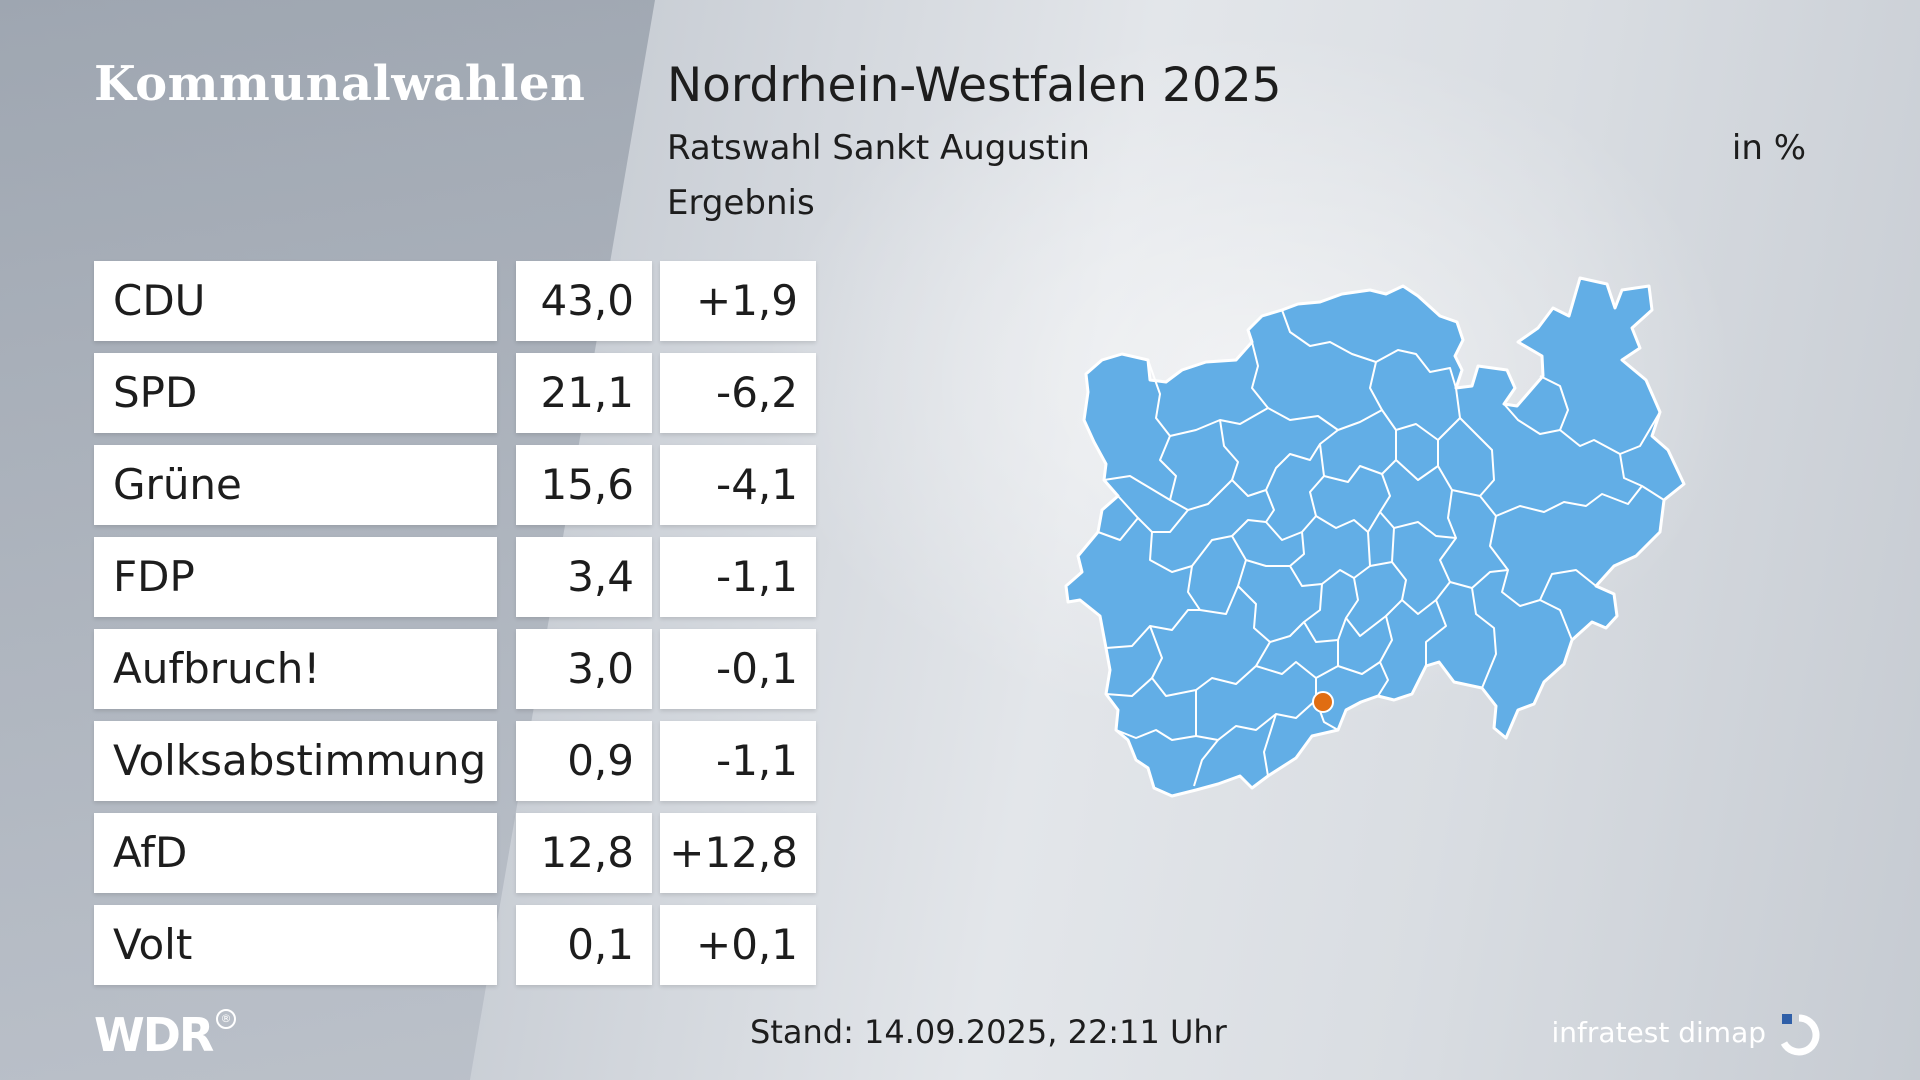 This screenshot has width=1920, height=1080. Describe the element at coordinates (295, 669) in the screenshot. I see `party-name: Aufbruch!` at that location.